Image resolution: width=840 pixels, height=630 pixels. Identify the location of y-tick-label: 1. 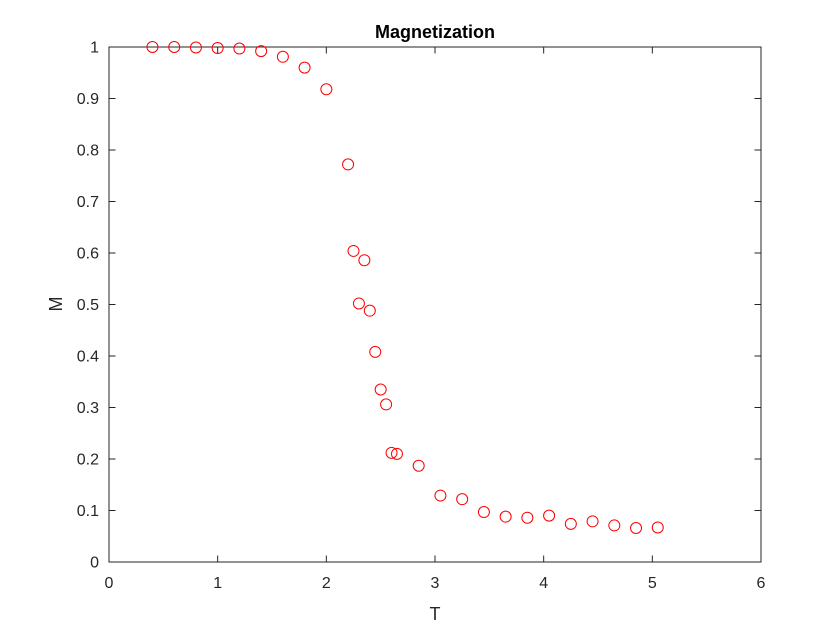
(94, 48).